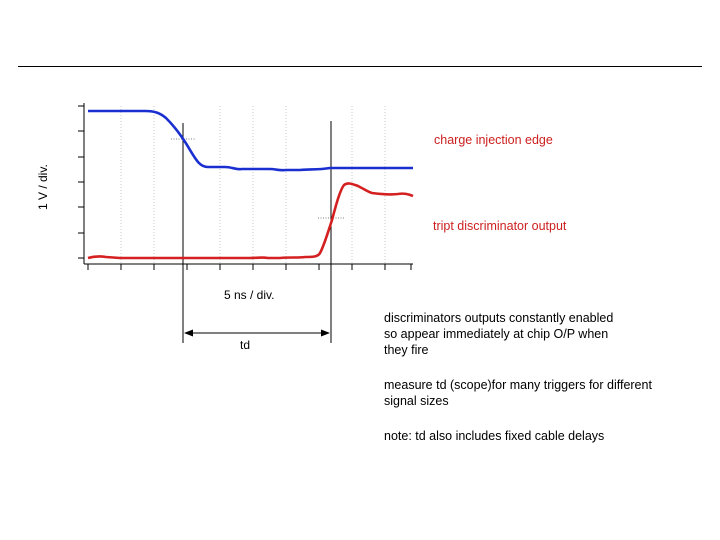 The width and height of the screenshot is (720, 540). Describe the element at coordinates (250, 221) in the screenshot. I see `tript-discriminator-trace` at that location.